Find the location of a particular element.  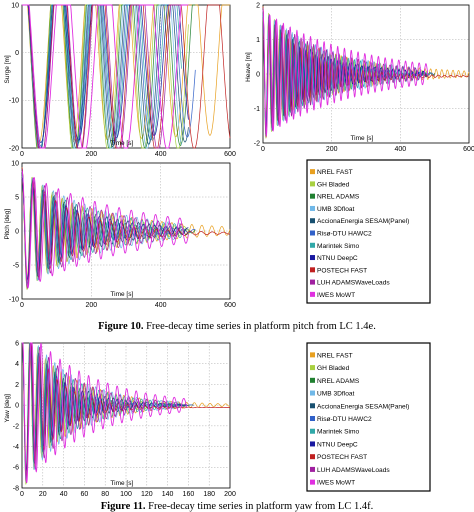

y-tick-label: -5 is located at coordinates (16, 265).